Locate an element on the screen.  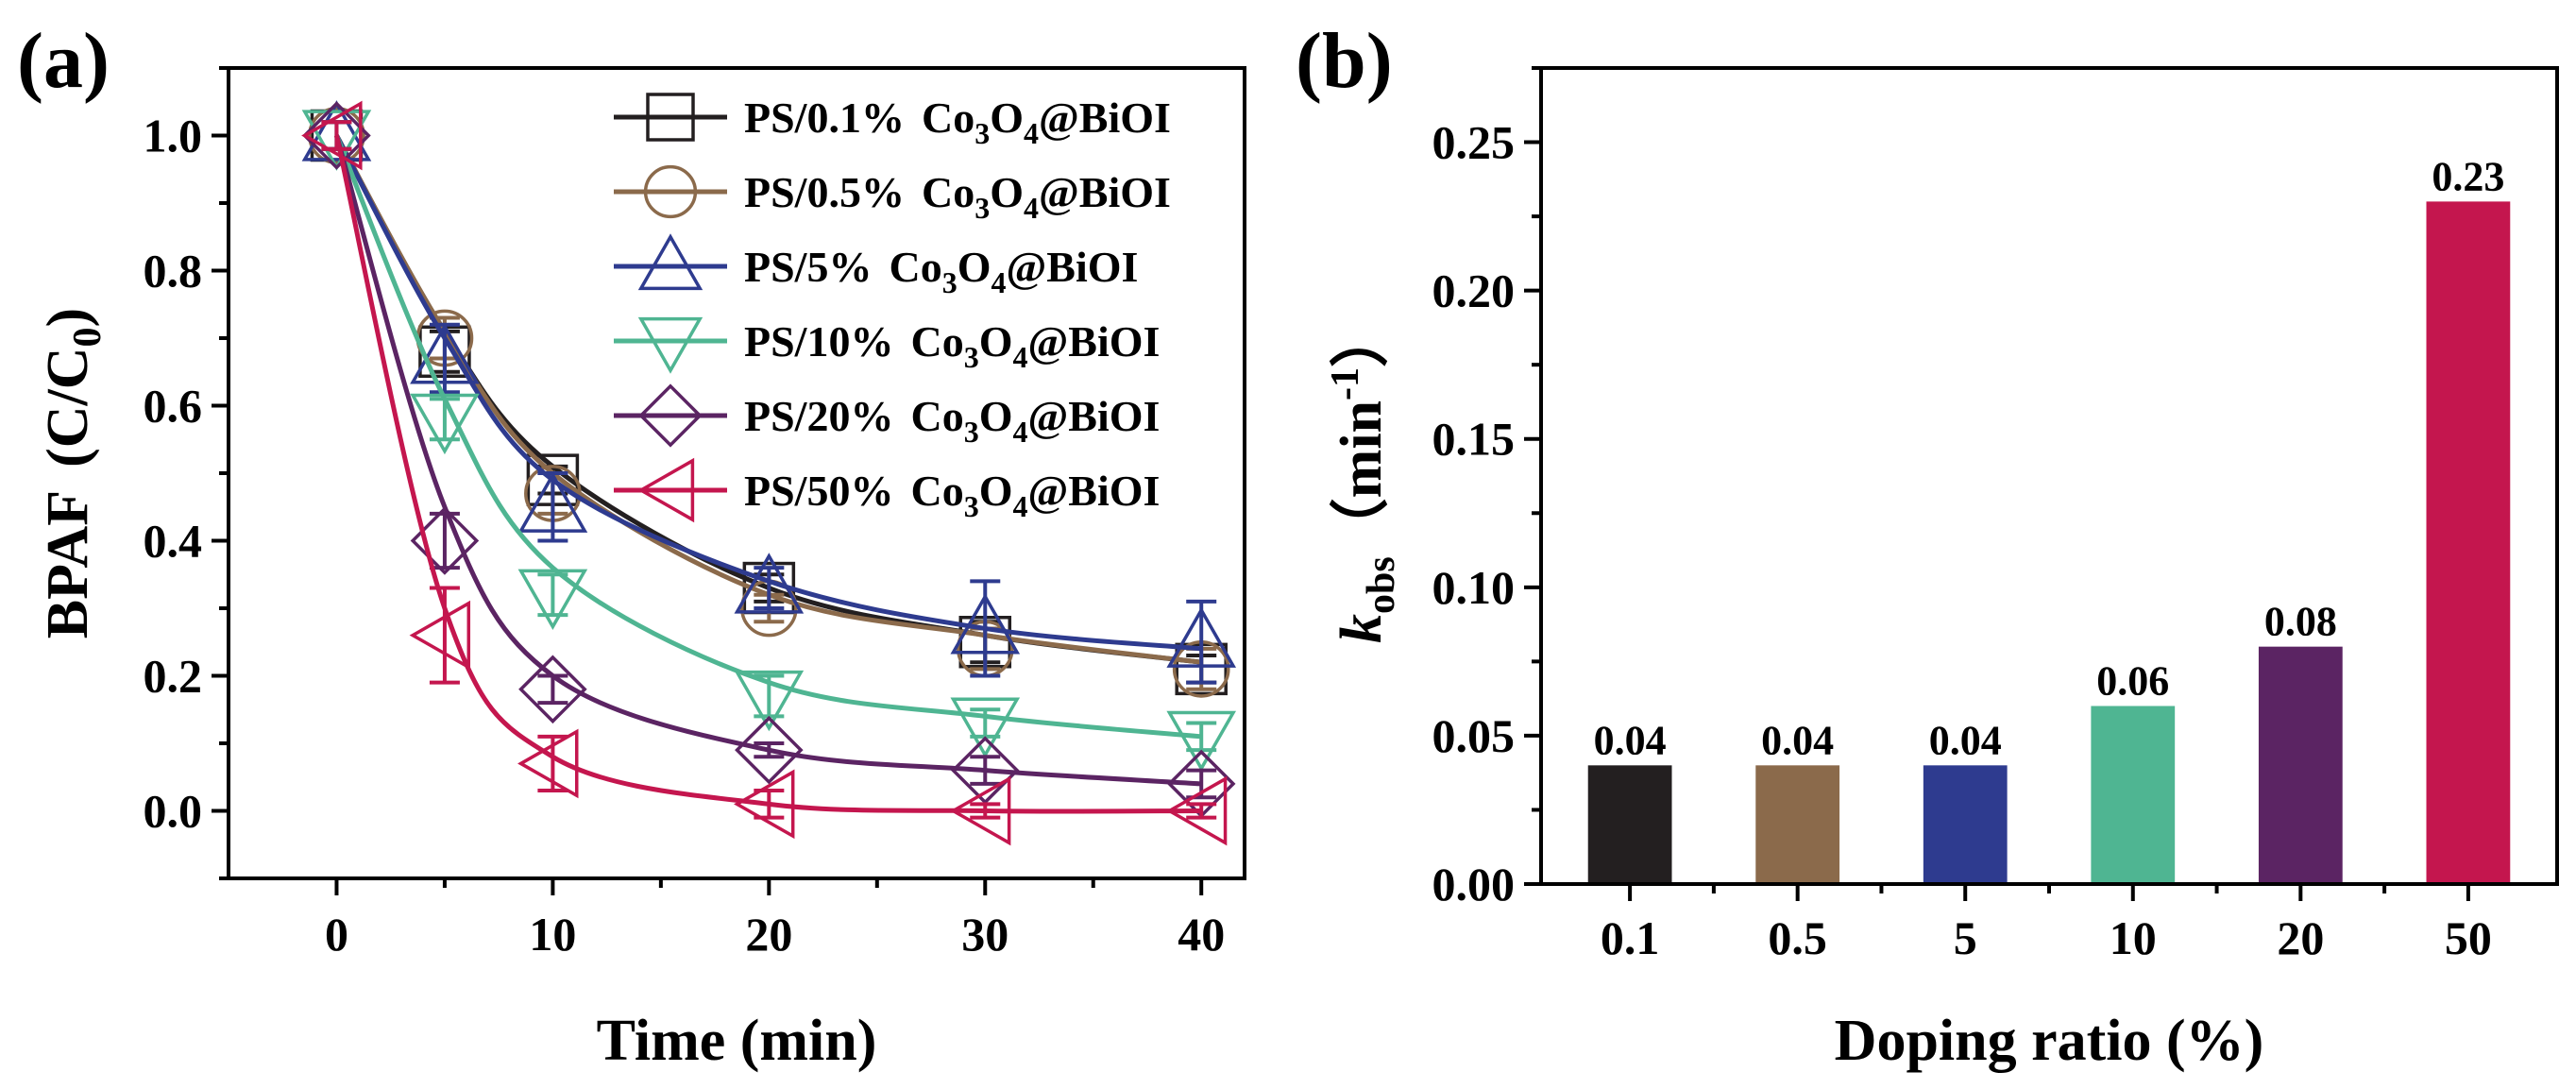
panel-a-y-tick-label: 0.8 is located at coordinates (173, 272).